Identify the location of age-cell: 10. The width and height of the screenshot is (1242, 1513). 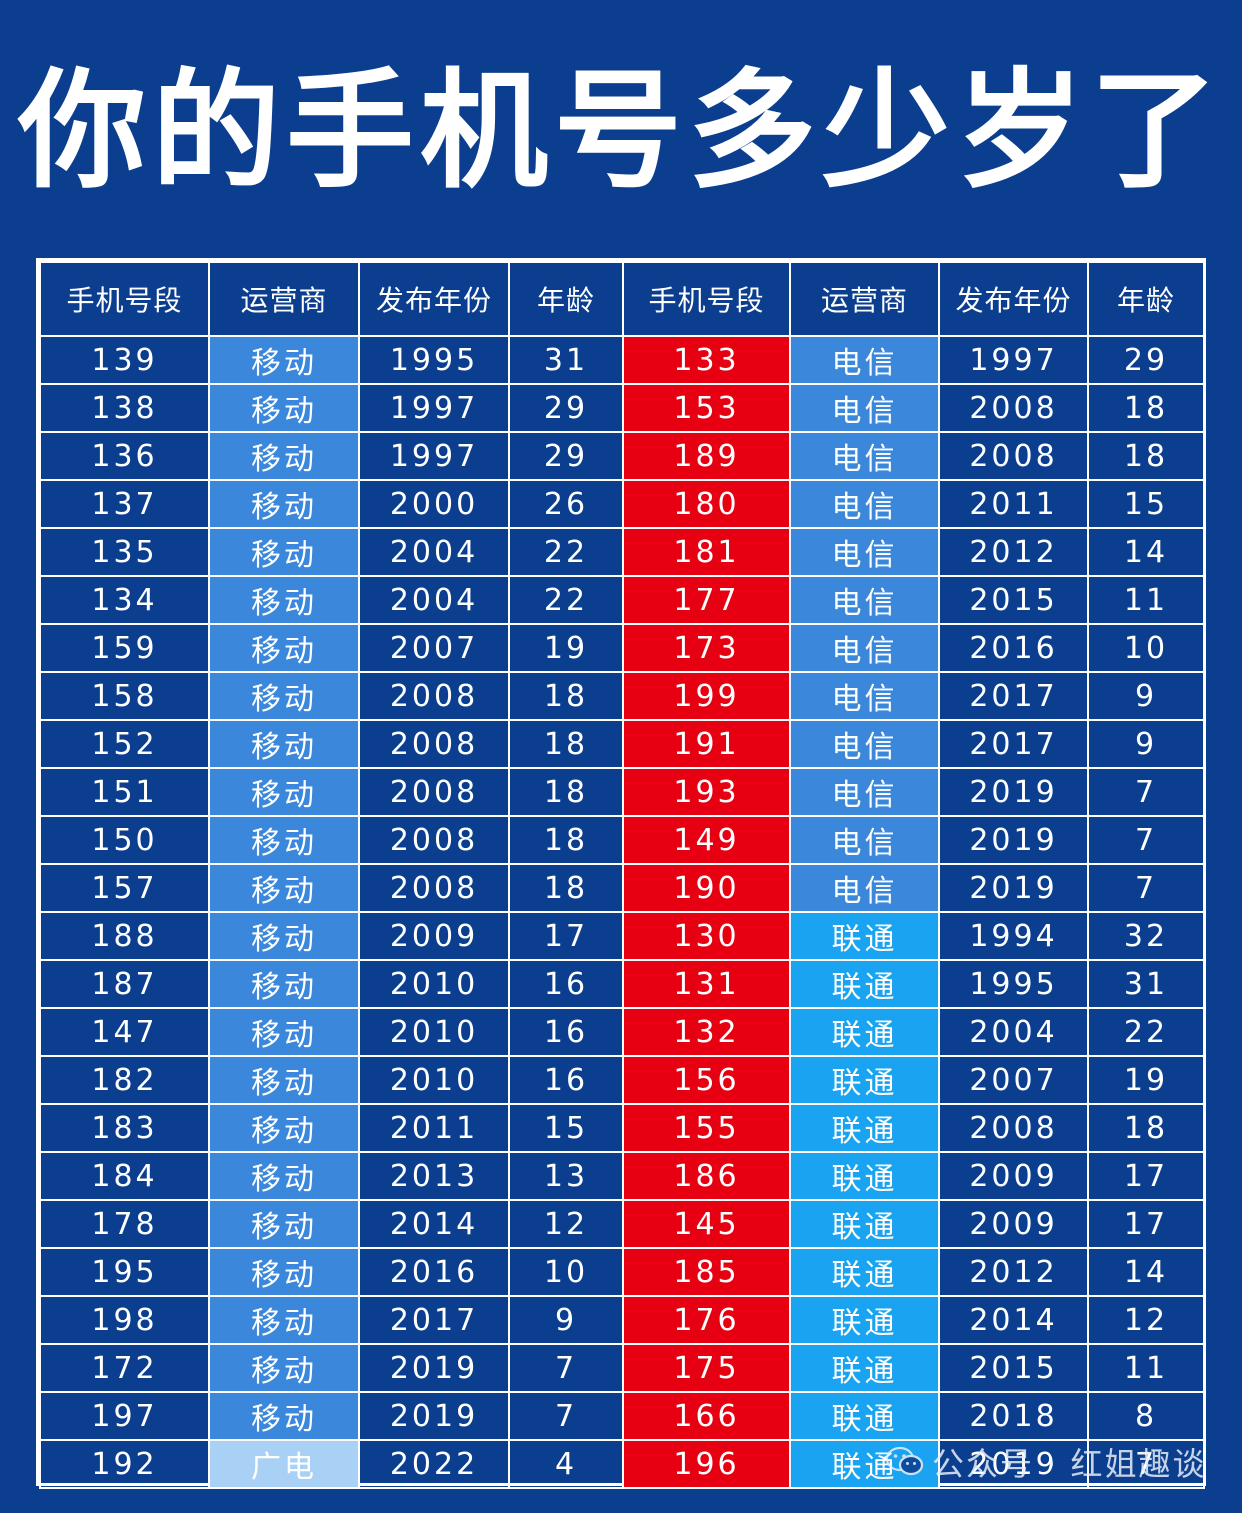
(566, 1272).